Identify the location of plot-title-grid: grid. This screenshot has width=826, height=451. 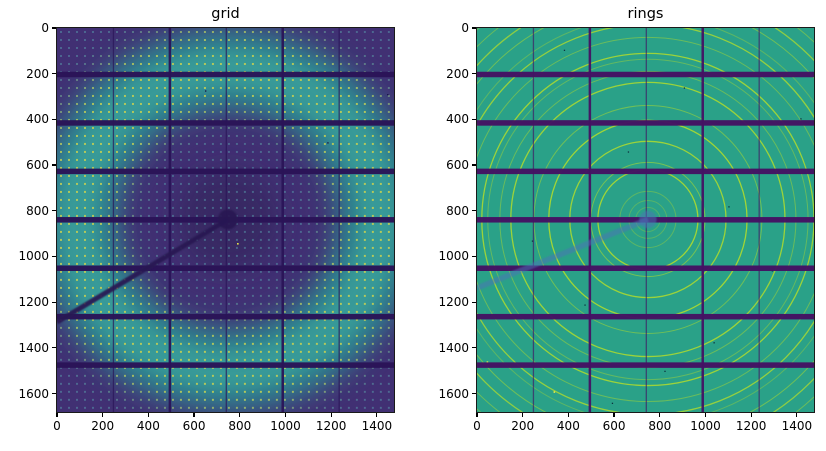
(225, 14).